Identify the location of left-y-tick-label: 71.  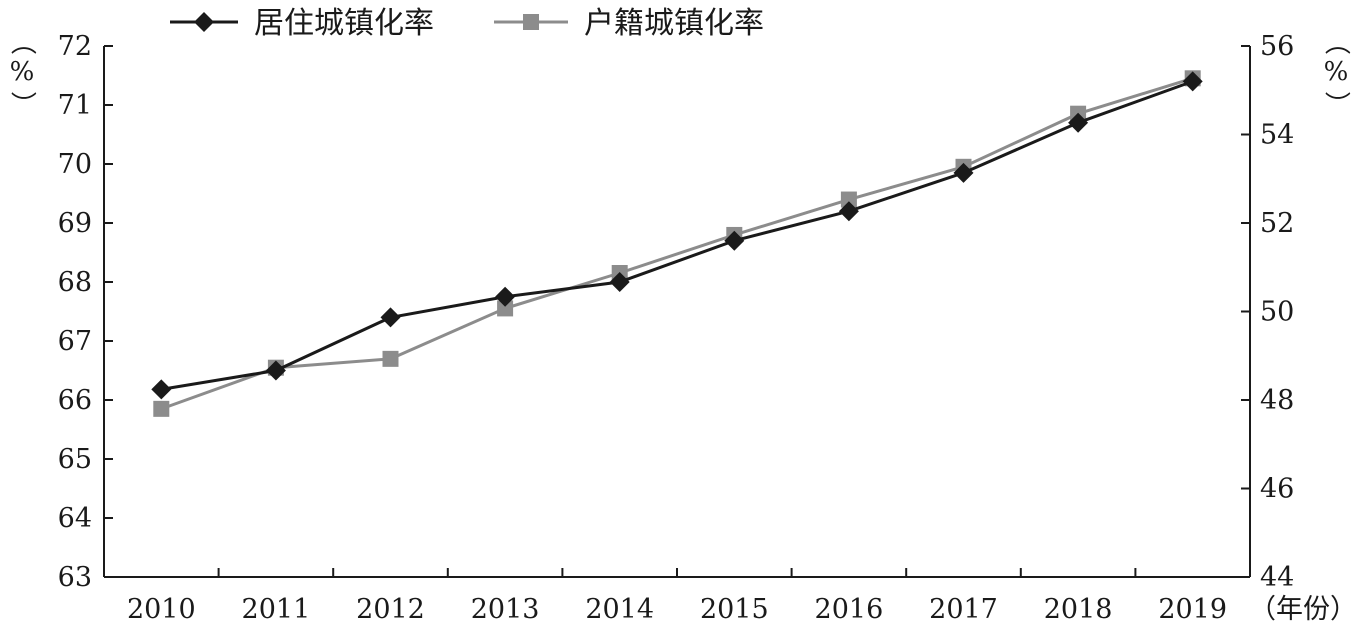
(75, 105).